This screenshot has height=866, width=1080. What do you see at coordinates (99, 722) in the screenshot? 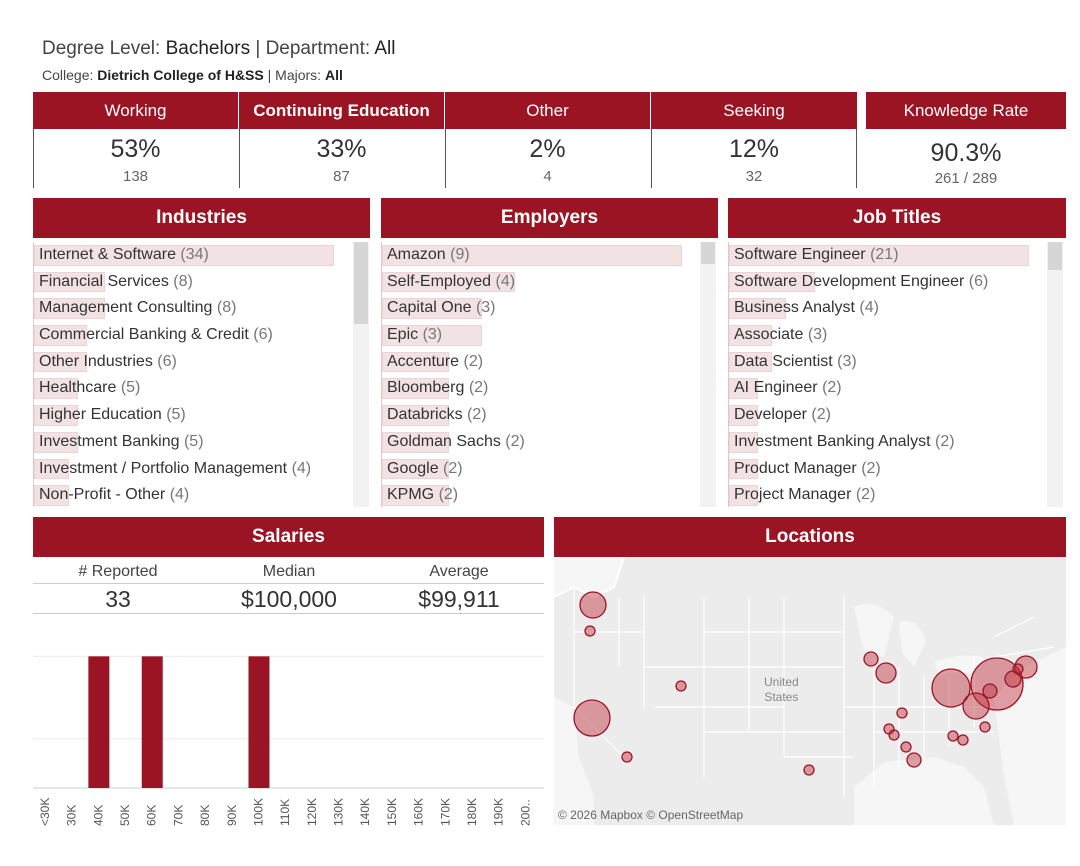
I see `salary-bar-40K` at bounding box center [99, 722].